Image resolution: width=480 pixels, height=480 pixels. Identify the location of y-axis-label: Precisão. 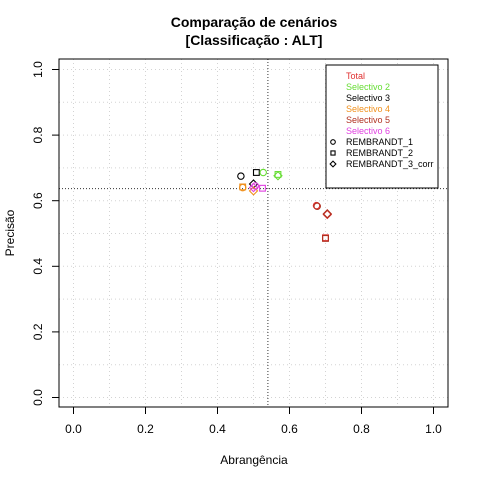
(10, 232).